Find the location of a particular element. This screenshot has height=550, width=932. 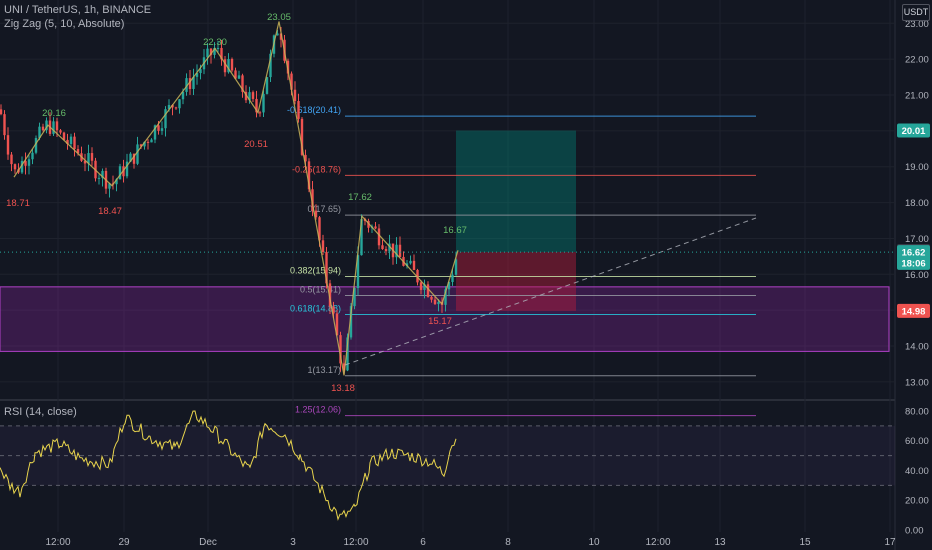

zigzag-pivot-label: 17.62 is located at coordinates (360, 197).